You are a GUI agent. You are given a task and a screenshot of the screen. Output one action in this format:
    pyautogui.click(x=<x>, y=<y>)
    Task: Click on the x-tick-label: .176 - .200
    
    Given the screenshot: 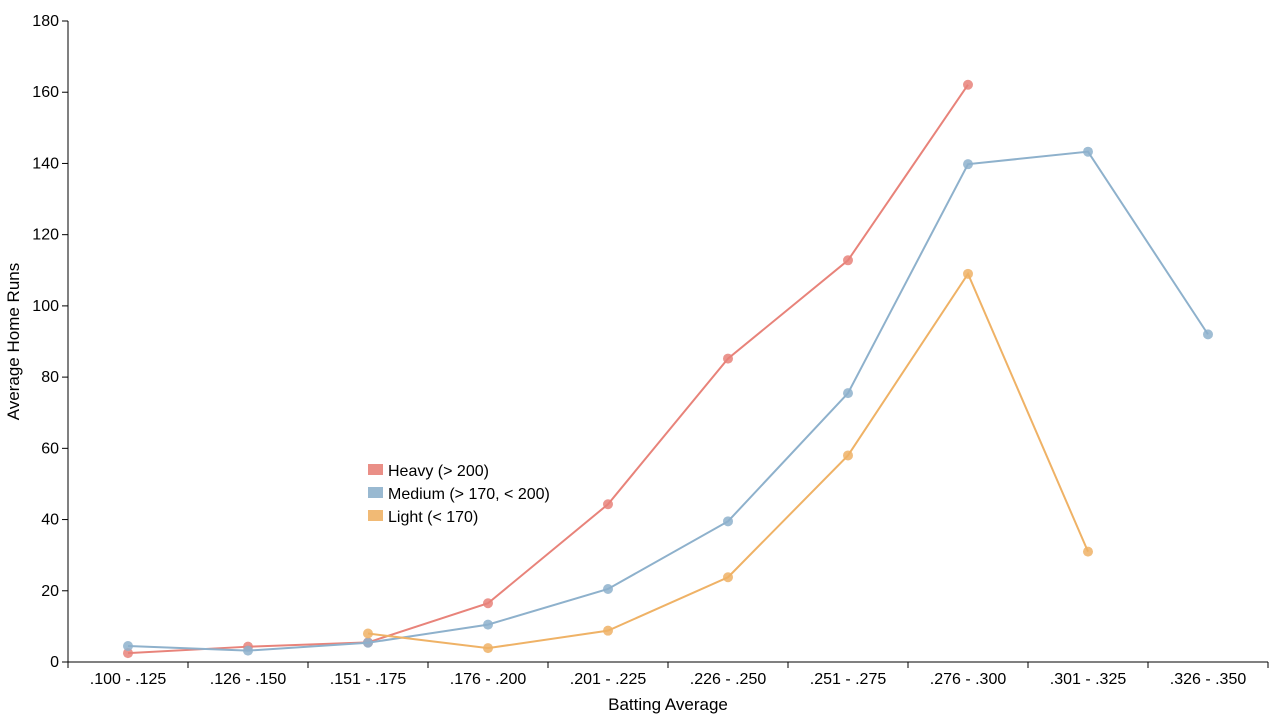 What is the action you would take?
    pyautogui.click(x=488, y=679)
    